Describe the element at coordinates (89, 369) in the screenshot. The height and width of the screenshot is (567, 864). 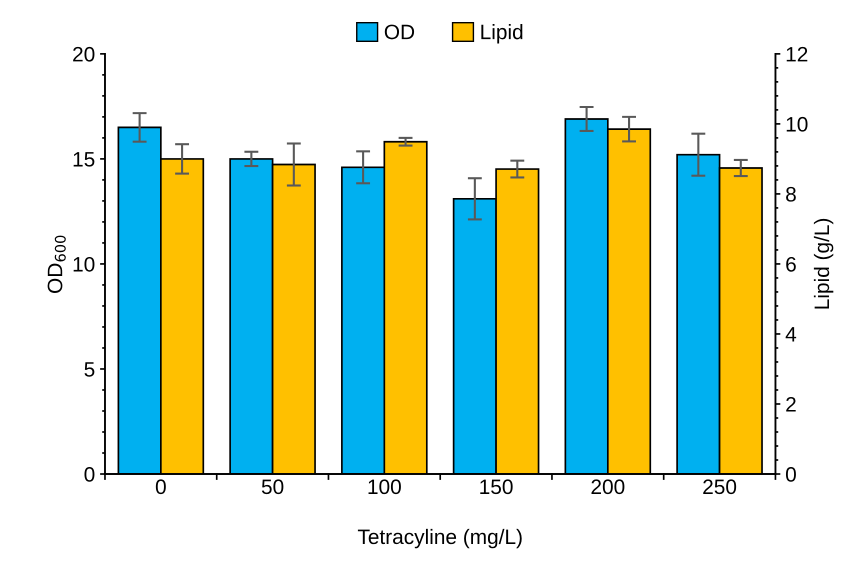
I see `y-tick-label: 5` at that location.